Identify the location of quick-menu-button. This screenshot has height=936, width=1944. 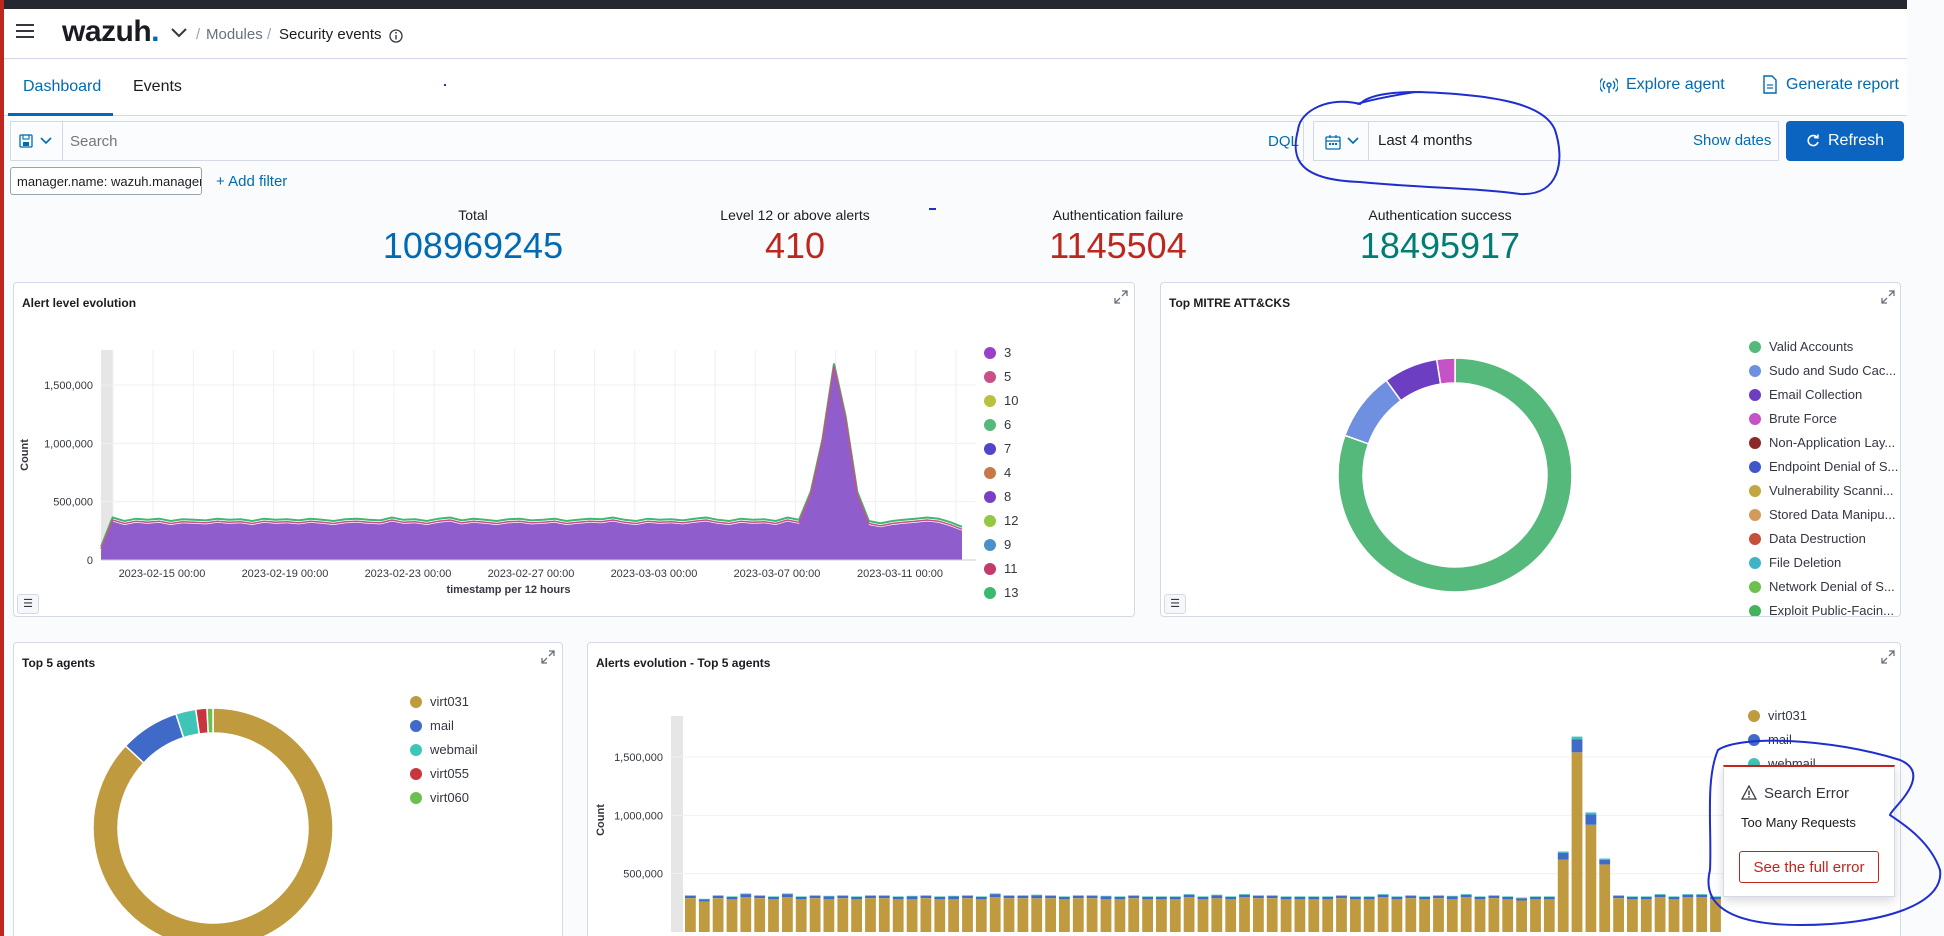
(1341, 141).